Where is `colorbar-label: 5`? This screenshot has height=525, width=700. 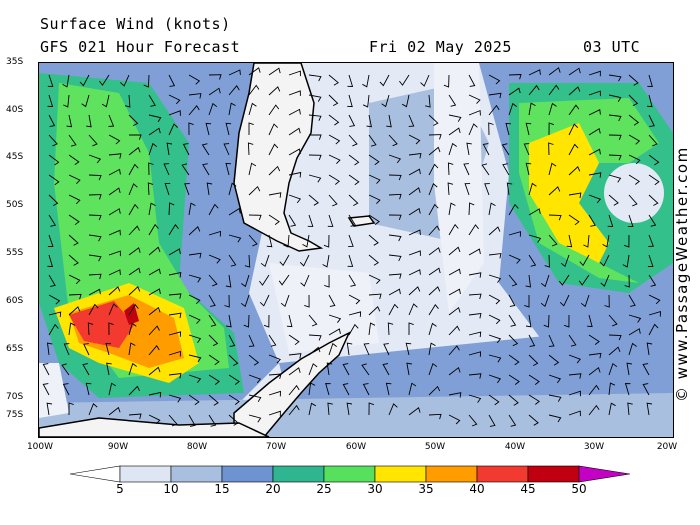
colorbar-label: 5 is located at coordinates (120, 489).